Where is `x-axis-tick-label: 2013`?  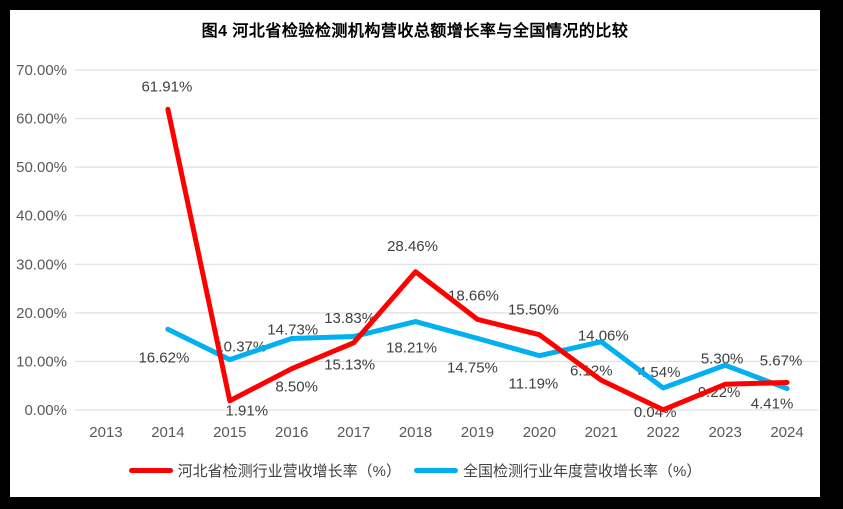 x-axis-tick-label: 2013 is located at coordinates (105, 432).